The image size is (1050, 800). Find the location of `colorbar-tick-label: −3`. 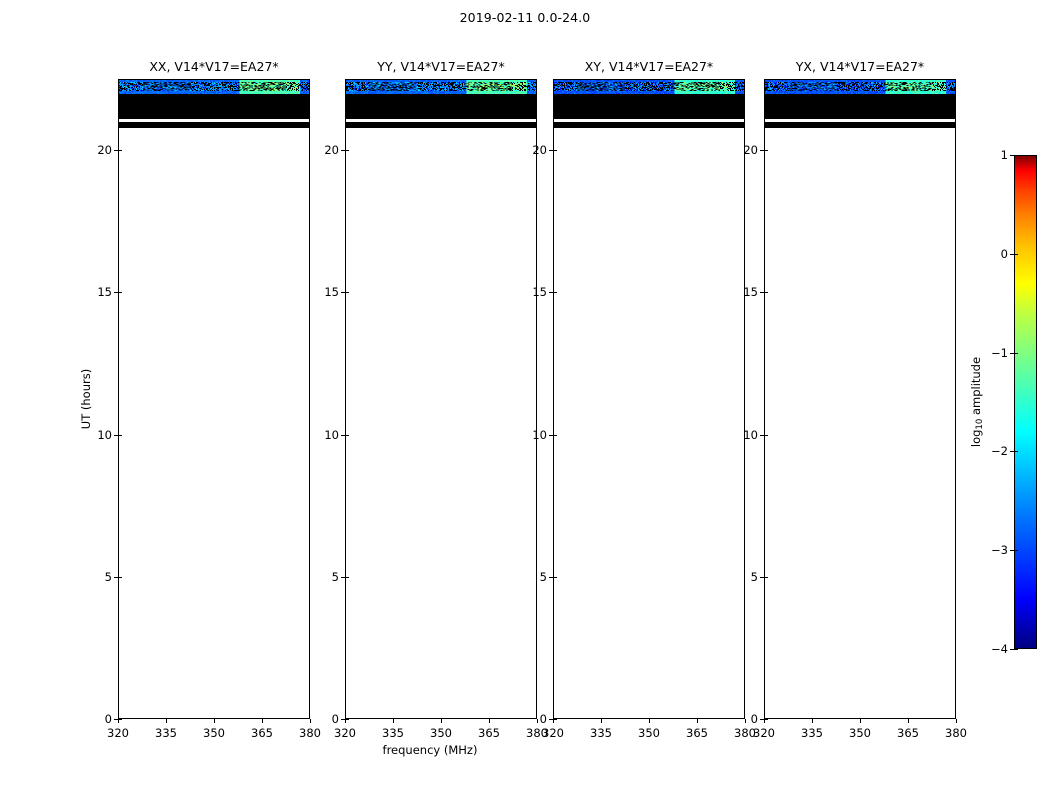

colorbar-tick-label: −3 is located at coordinates (999, 550).